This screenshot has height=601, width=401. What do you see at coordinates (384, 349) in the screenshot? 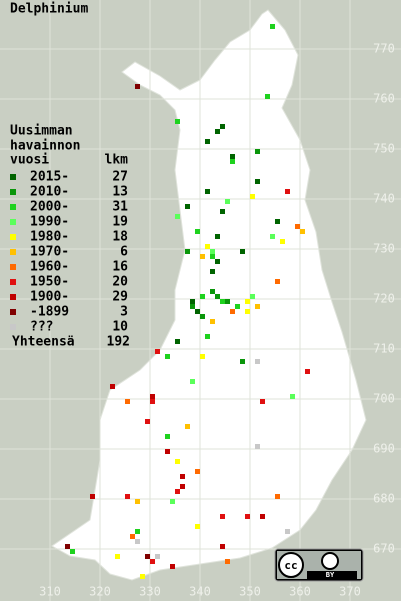
I see `y-tick-label: 710` at bounding box center [384, 349].